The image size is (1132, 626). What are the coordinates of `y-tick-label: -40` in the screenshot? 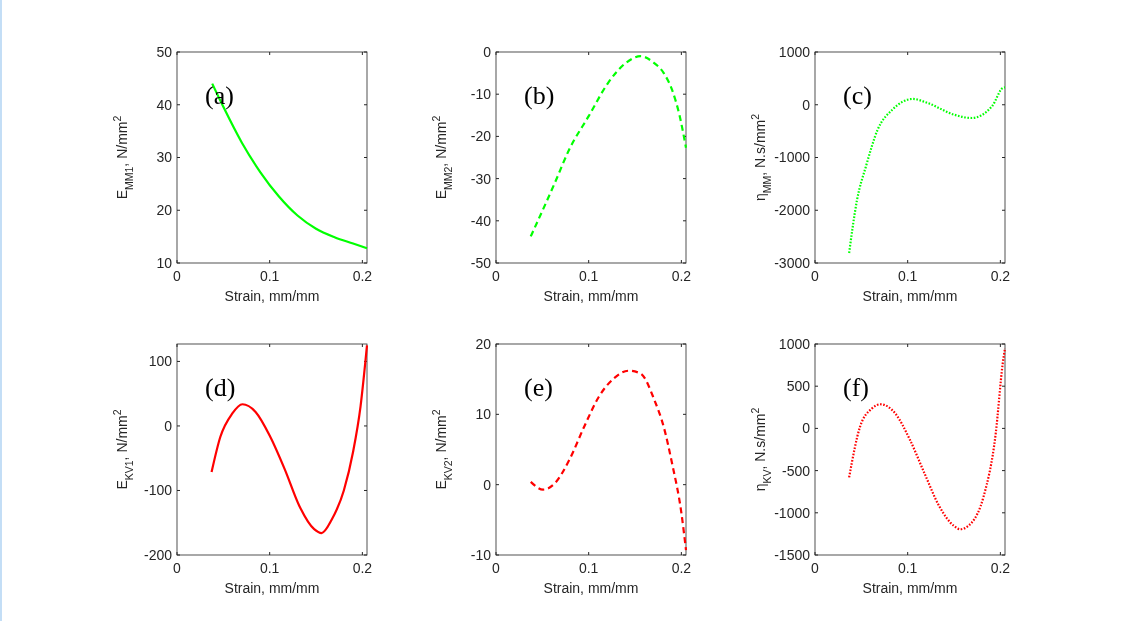 It's located at (481, 220).